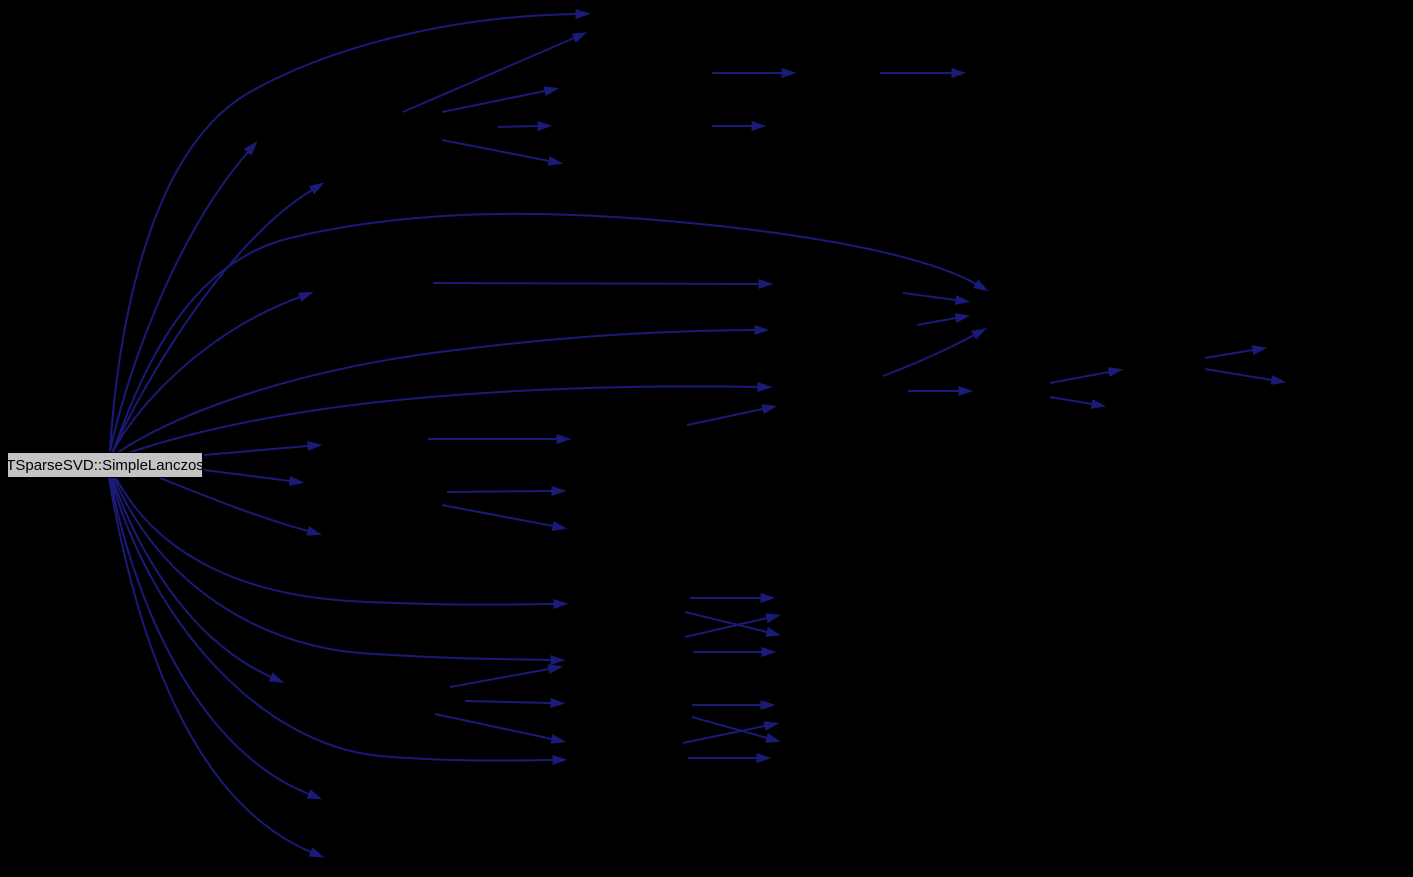 This screenshot has height=877, width=1413. I want to click on edge-grpA-cross-up, so click(733, 625).